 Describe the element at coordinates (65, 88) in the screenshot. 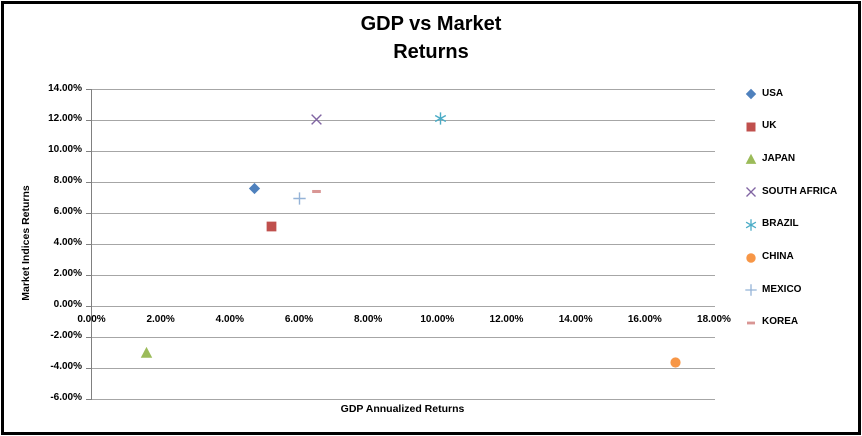

I see `y-tick-label: 14.00%` at that location.